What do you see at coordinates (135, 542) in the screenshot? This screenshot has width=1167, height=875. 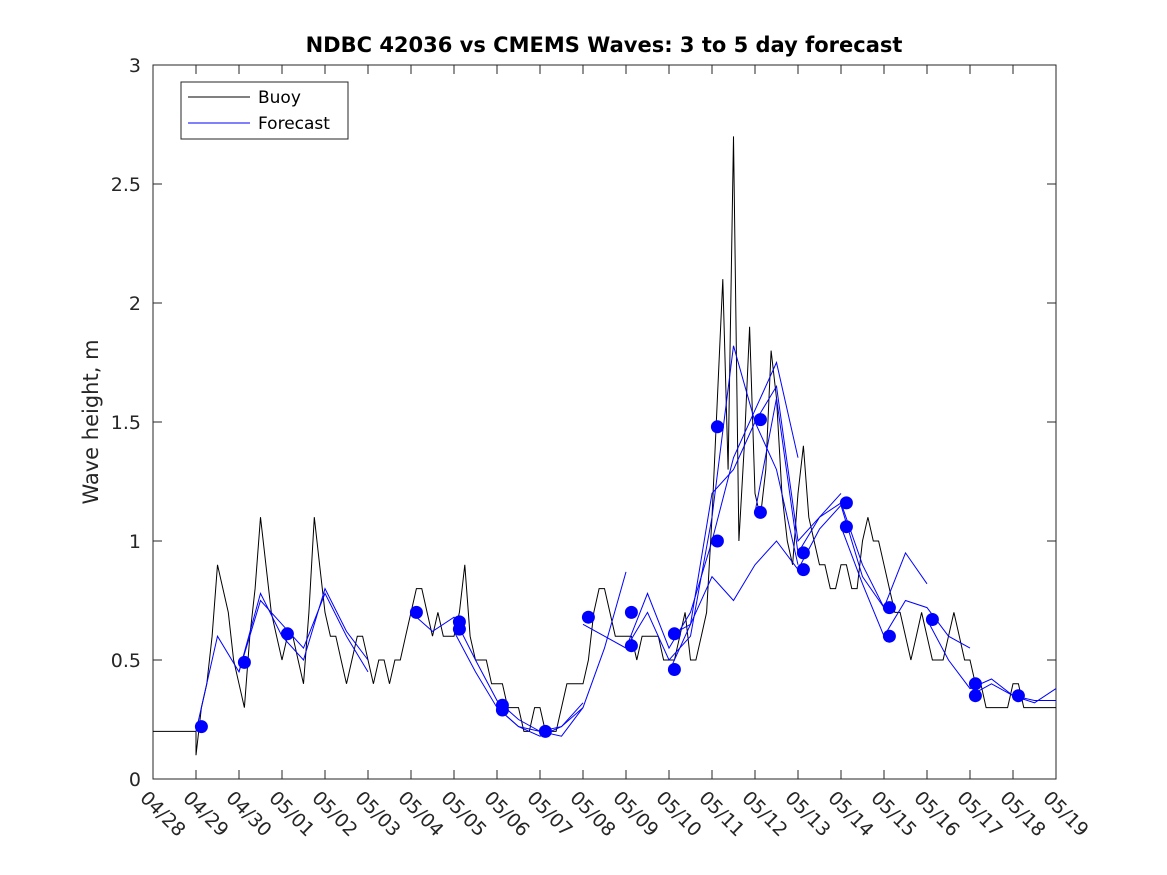 I see `y-tick-label: 1` at bounding box center [135, 542].